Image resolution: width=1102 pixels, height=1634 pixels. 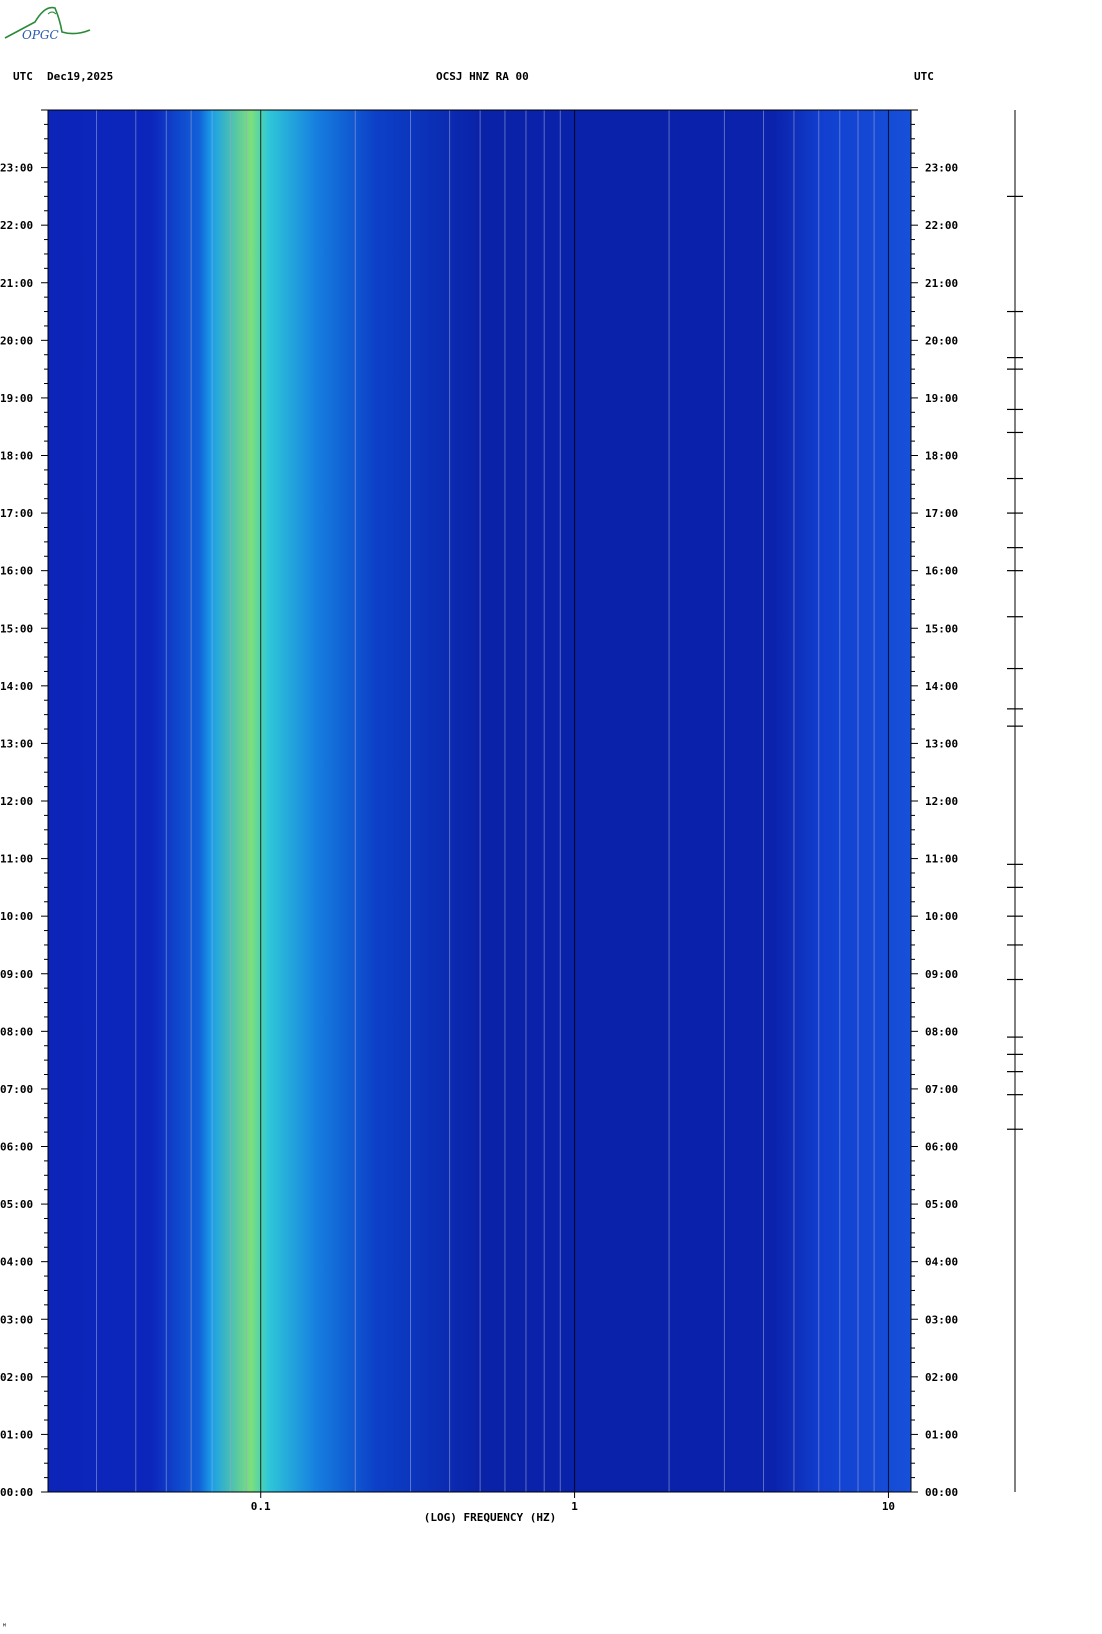 I want to click on y-tick-label-right: 22:00, so click(x=941, y=225).